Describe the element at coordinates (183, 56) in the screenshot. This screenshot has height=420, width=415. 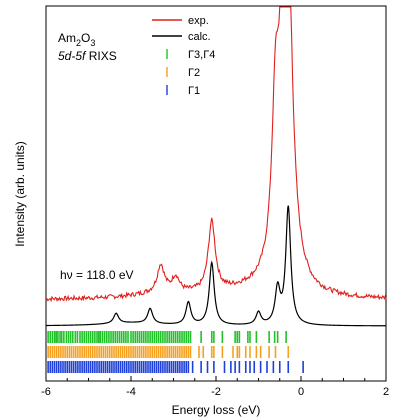
I see `legend: exp. calc. Γ3,Γ4 Γ2 Γ1` at that location.